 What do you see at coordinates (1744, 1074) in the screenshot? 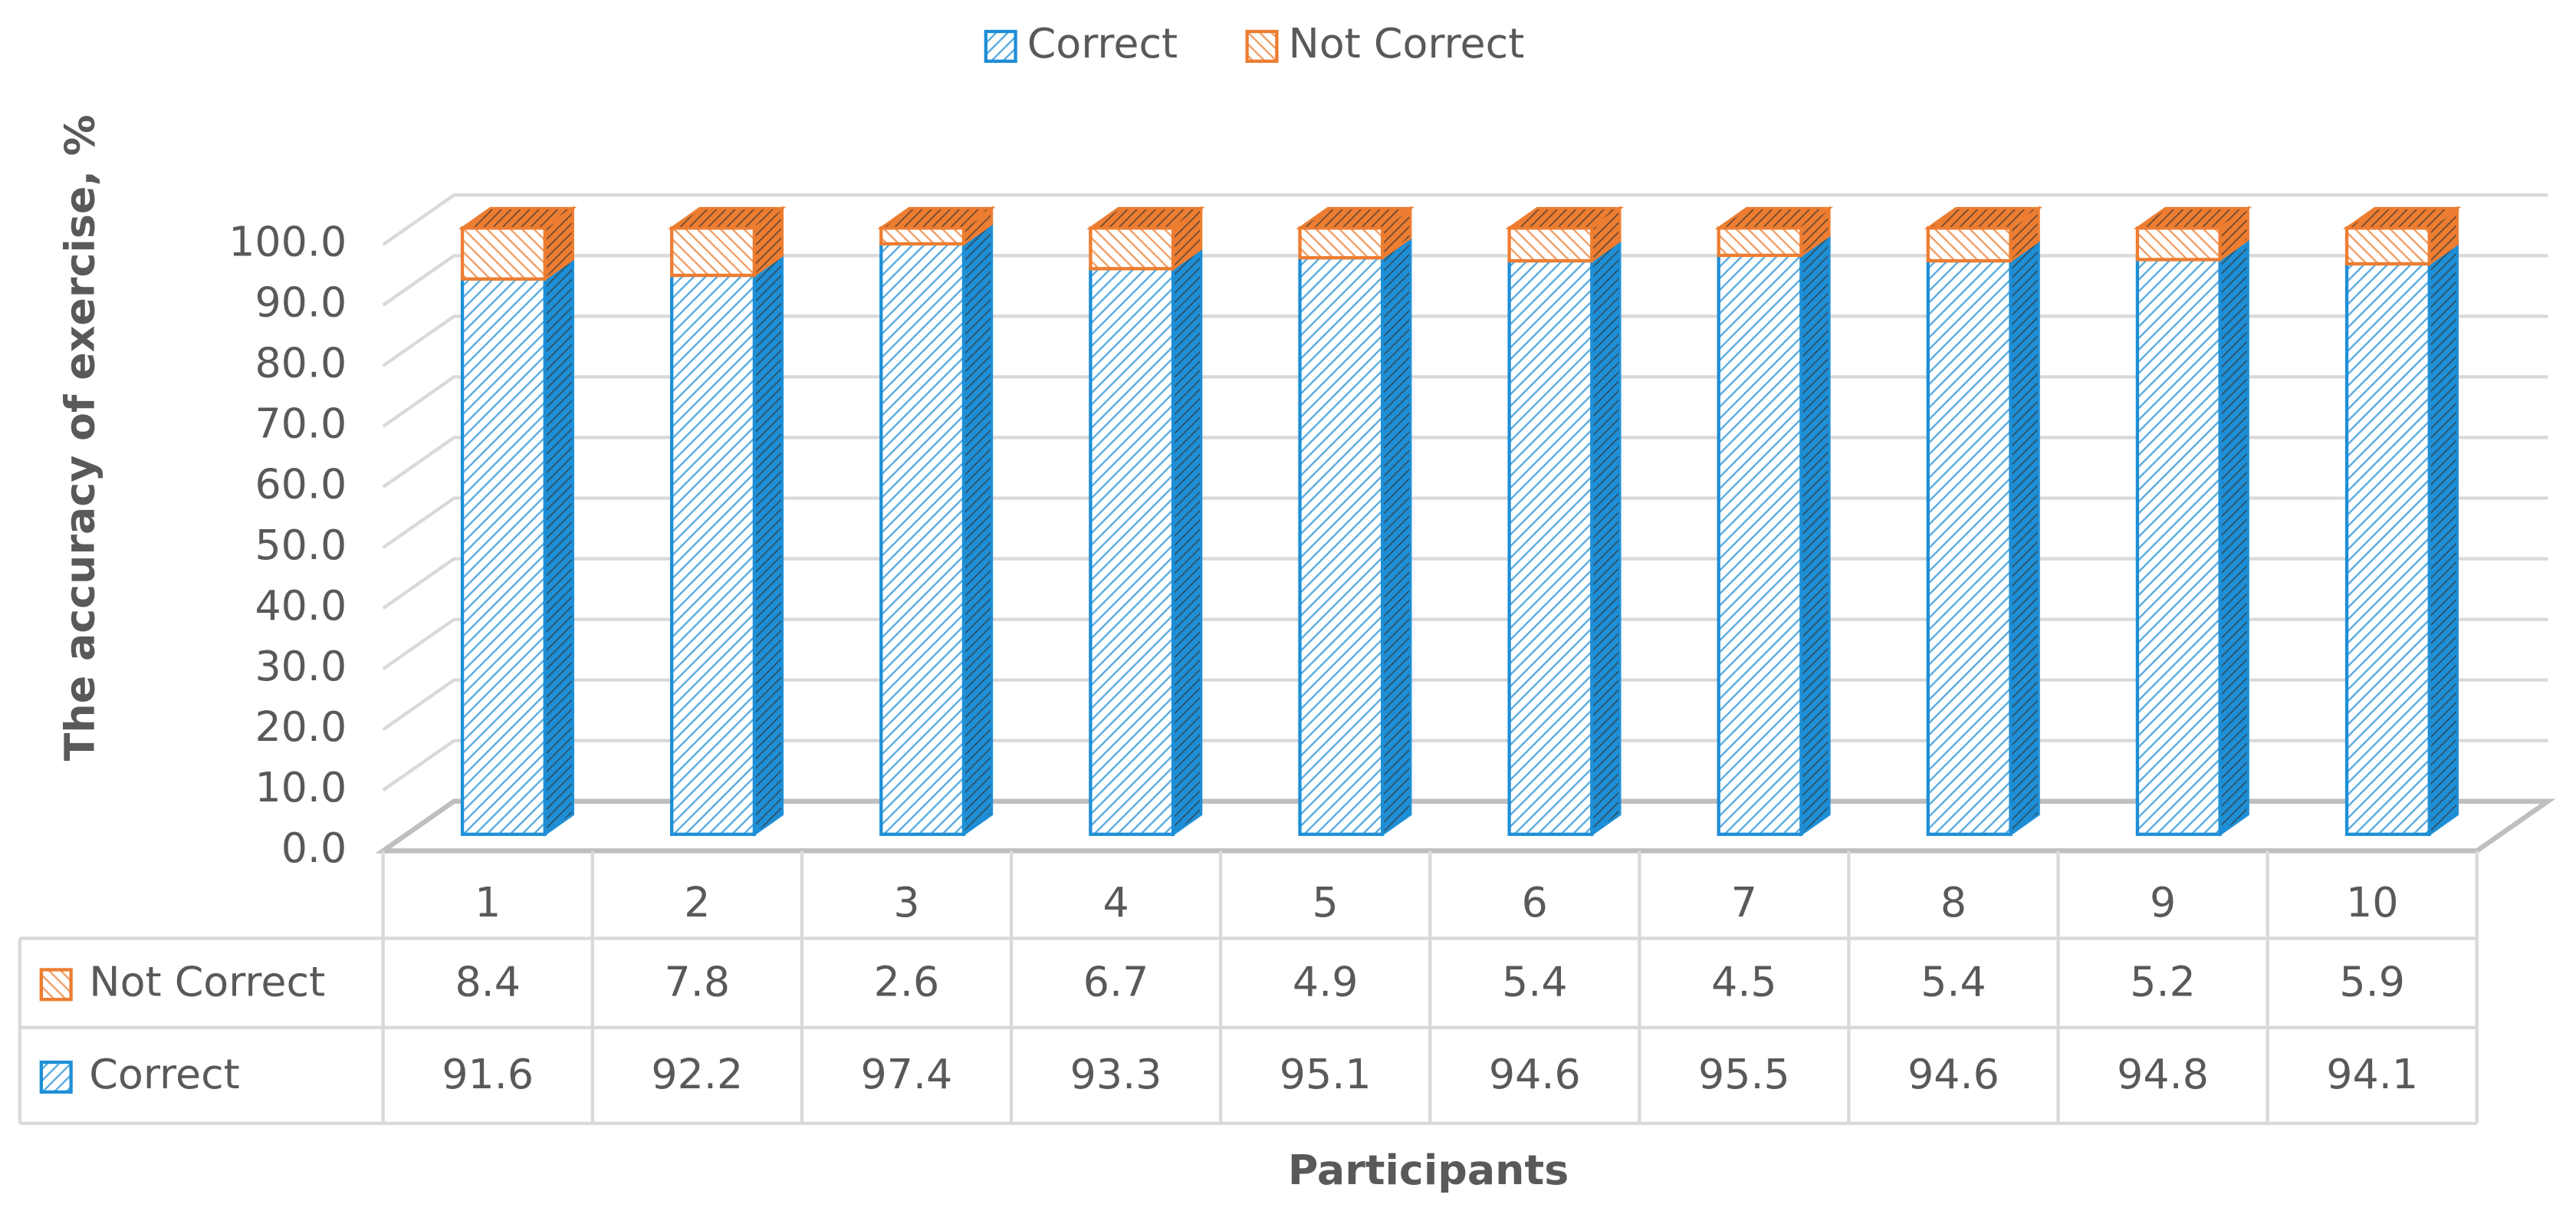
I see `table-value: 95.5` at bounding box center [1744, 1074].